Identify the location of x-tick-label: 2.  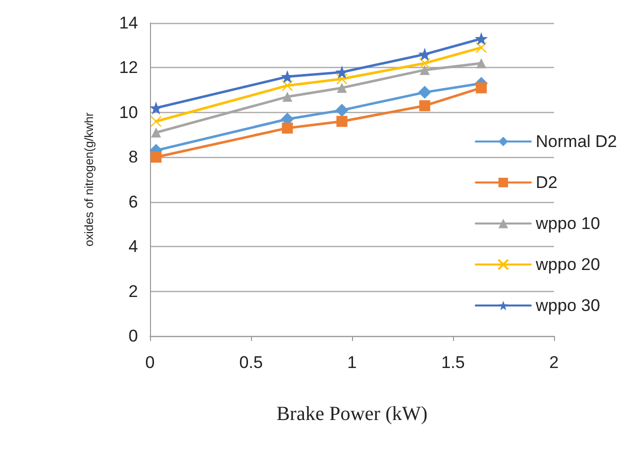
(554, 362).